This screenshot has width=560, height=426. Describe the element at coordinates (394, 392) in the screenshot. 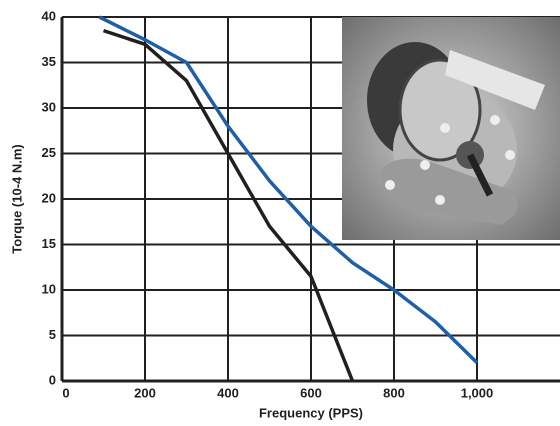

I see `x-tick-label: 800` at that location.